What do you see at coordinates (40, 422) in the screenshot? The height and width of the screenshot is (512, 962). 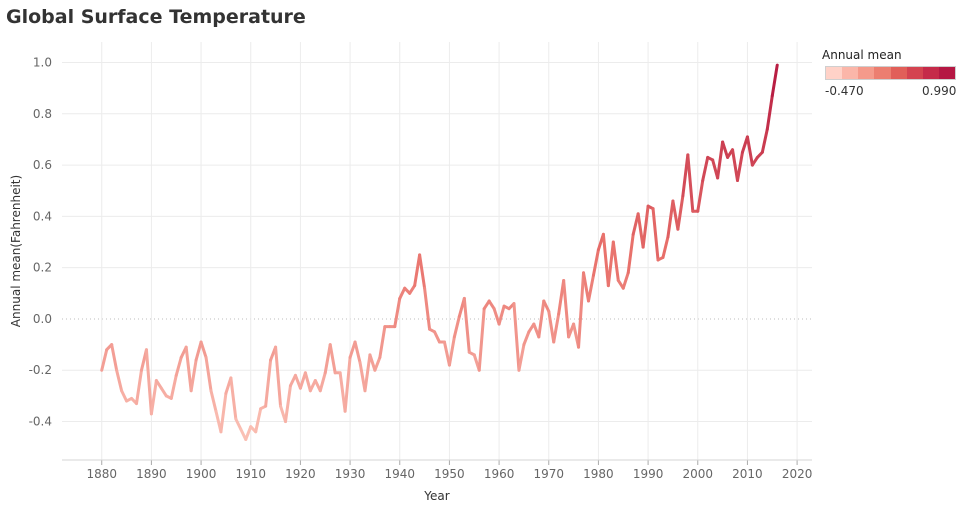 I see `y-tick-label: -0.4` at bounding box center [40, 422].